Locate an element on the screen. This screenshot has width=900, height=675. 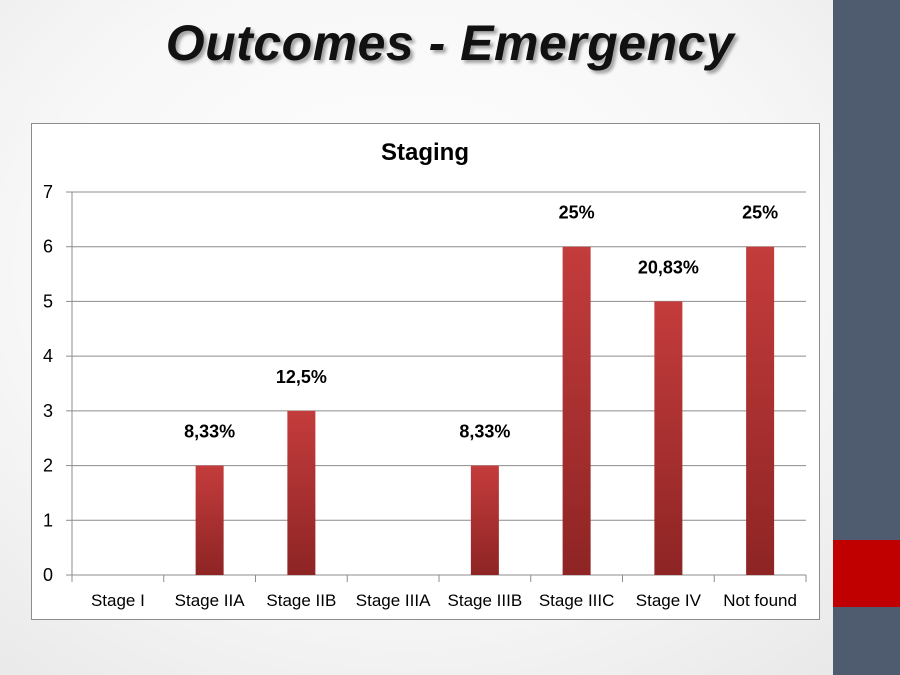
x-category-label: Stage IIIA is located at coordinates (393, 600).